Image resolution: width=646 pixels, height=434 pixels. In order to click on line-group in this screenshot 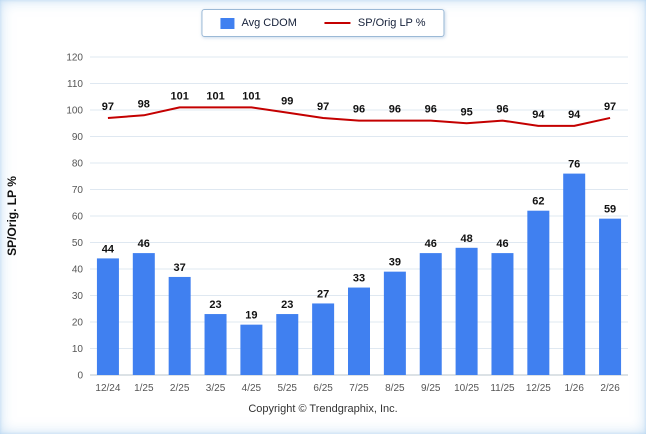, I will do `click(359, 116)`.